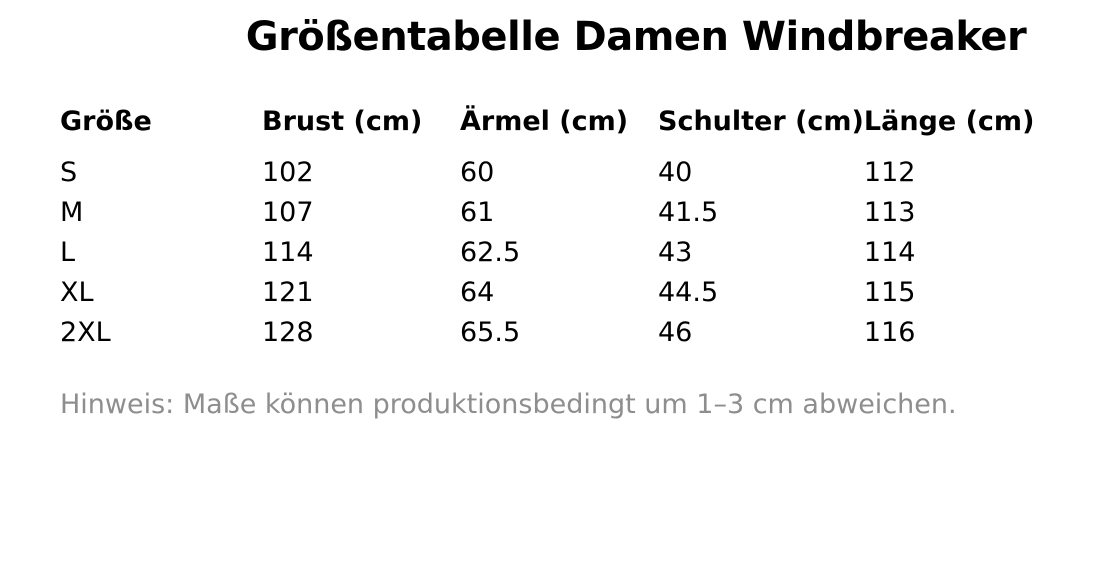 The image size is (1100, 574). Describe the element at coordinates (477, 292) in the screenshot. I see `measure-cell: 64` at that location.